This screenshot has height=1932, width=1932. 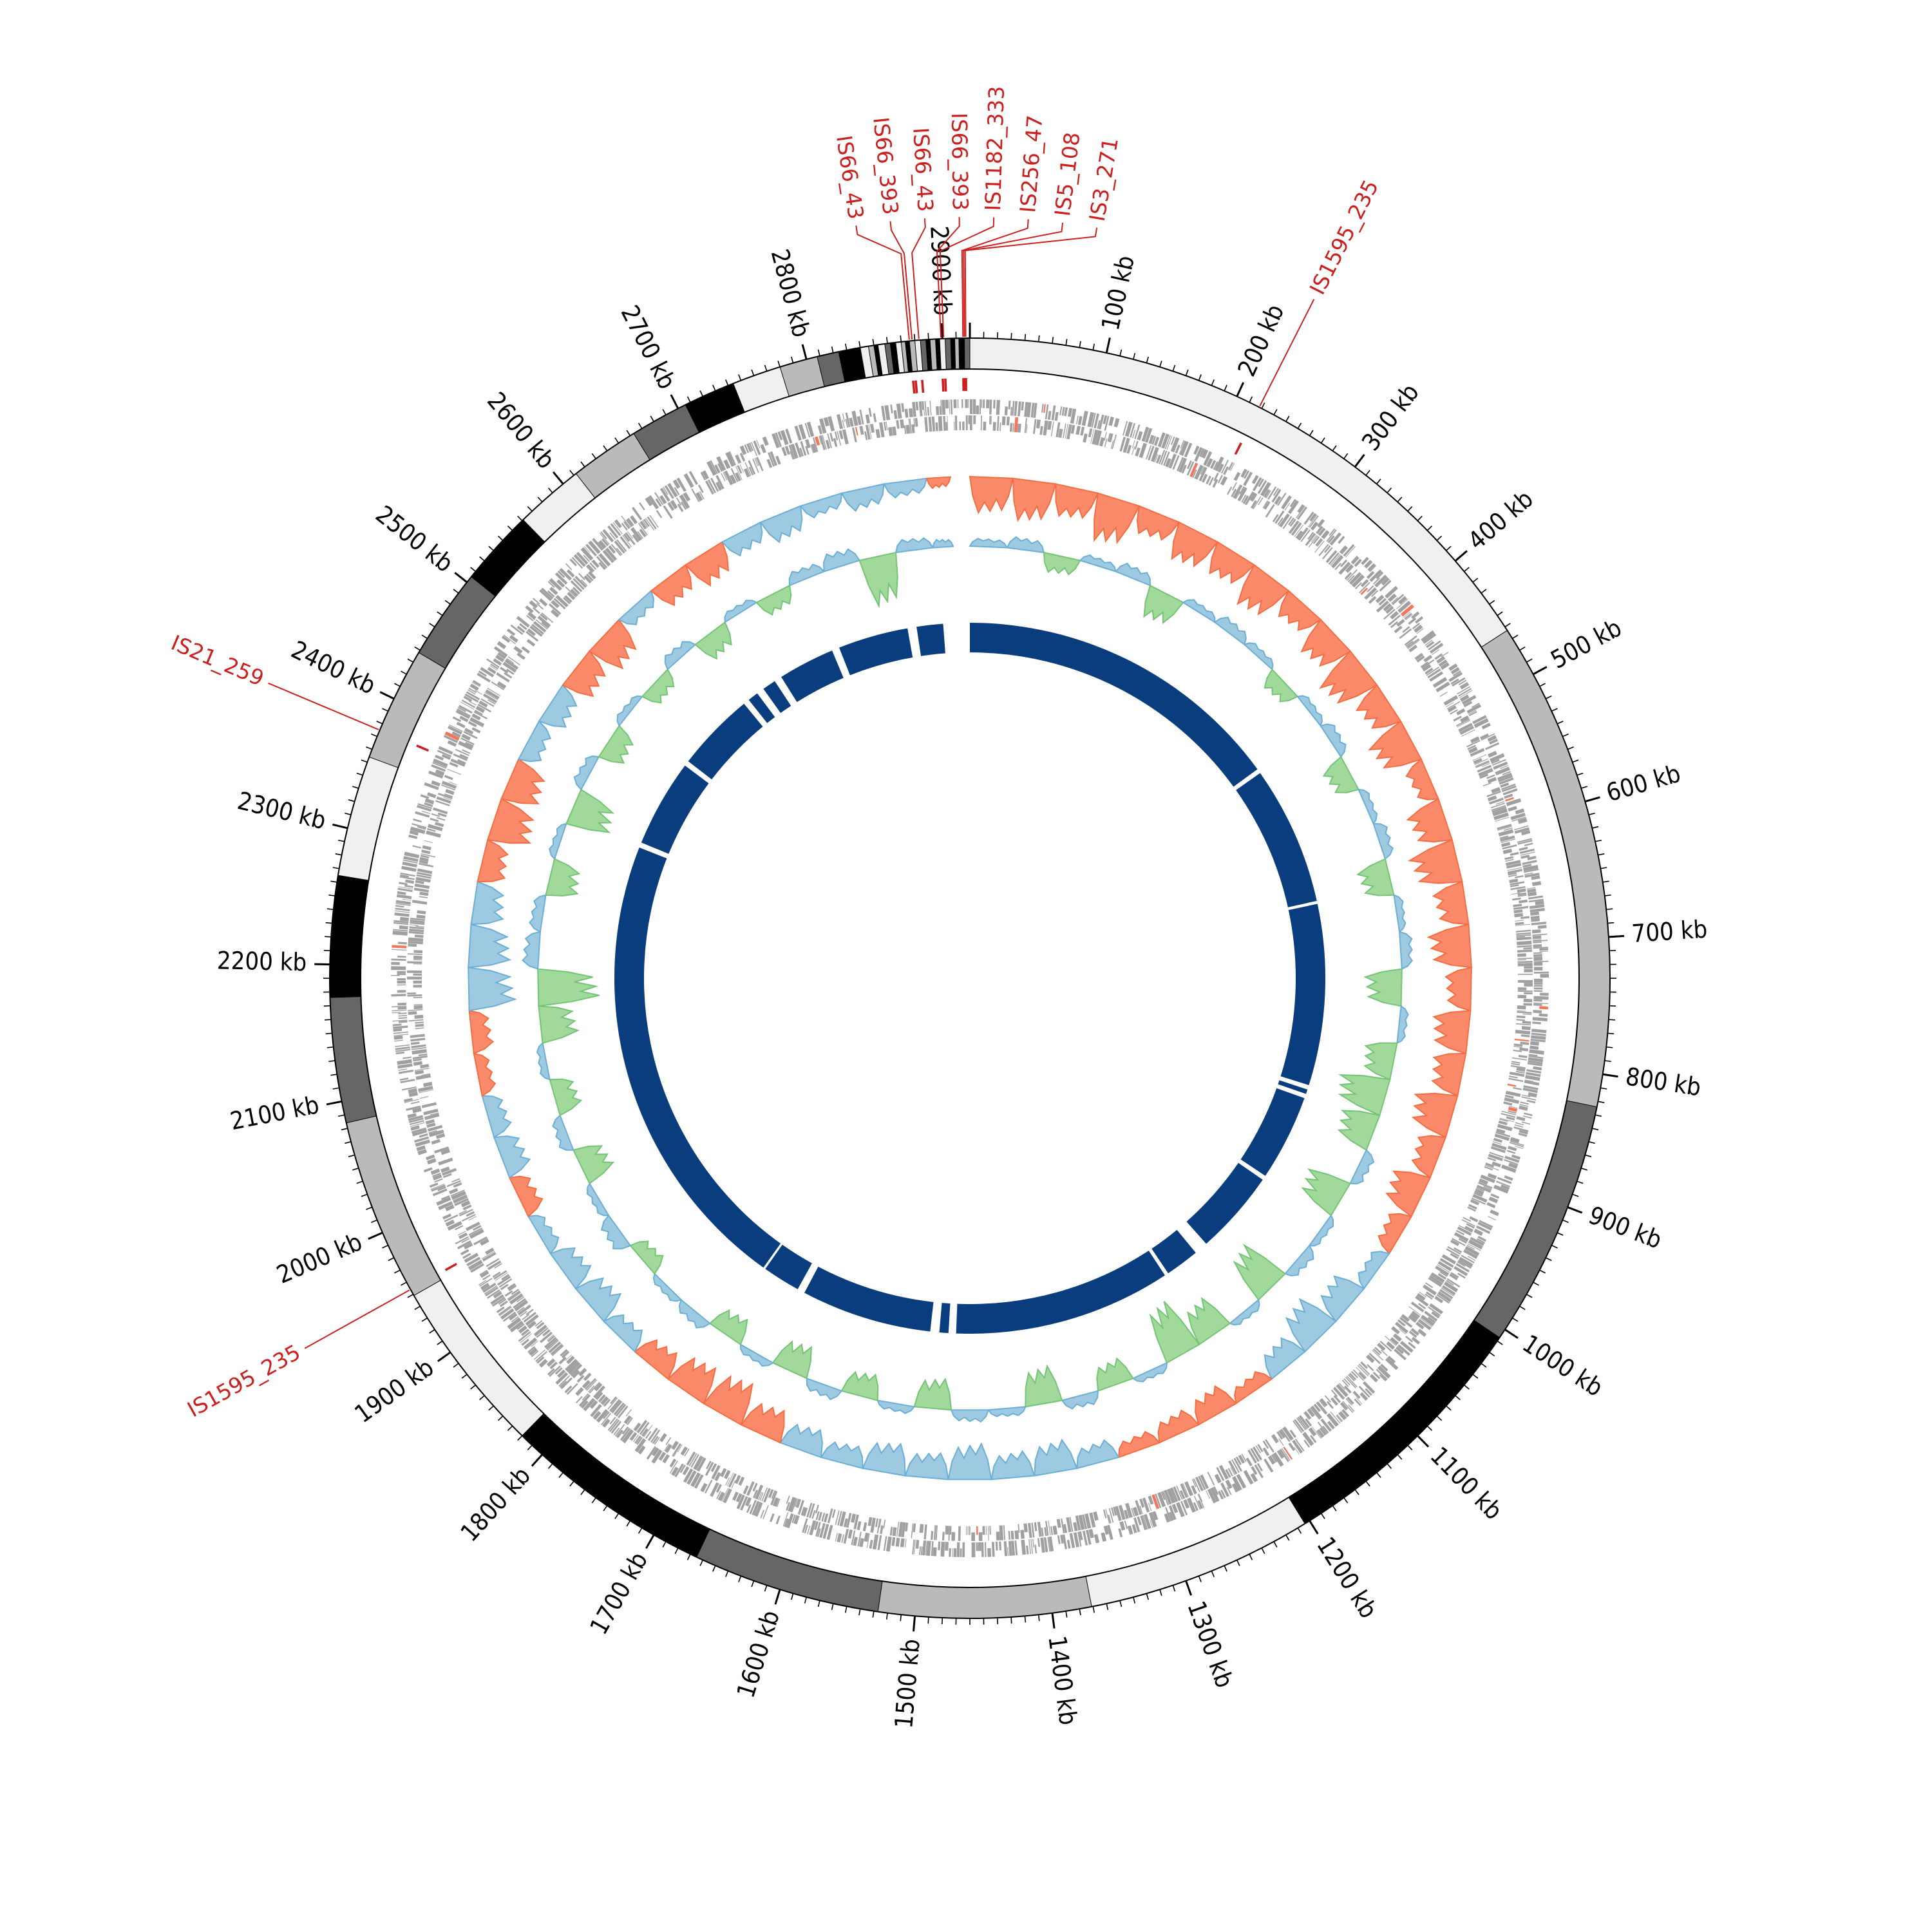 I want to click on gc-skew-positive-window, so click(x=939, y=482).